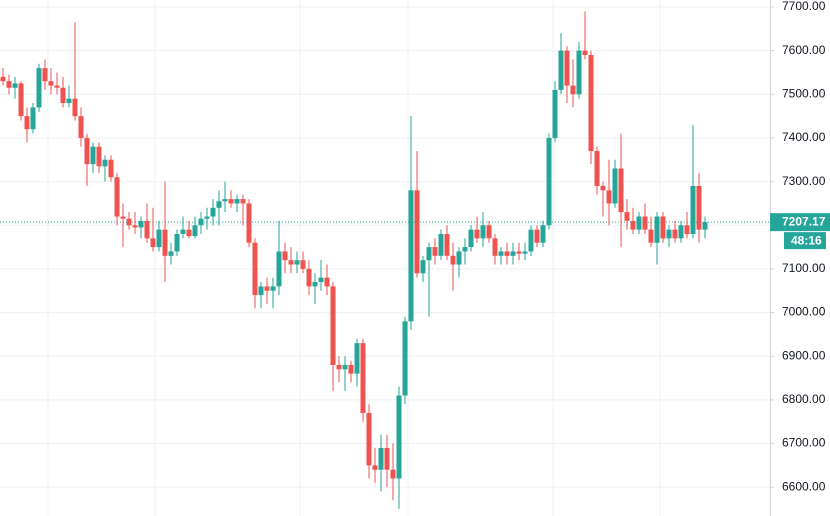 The image size is (830, 516). I want to click on countdown-box, so click(805, 241).